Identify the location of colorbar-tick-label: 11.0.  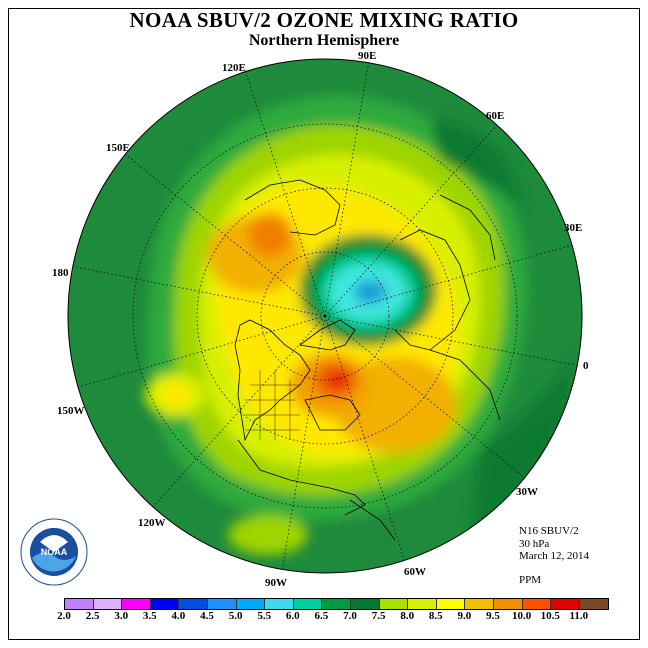
(579, 616).